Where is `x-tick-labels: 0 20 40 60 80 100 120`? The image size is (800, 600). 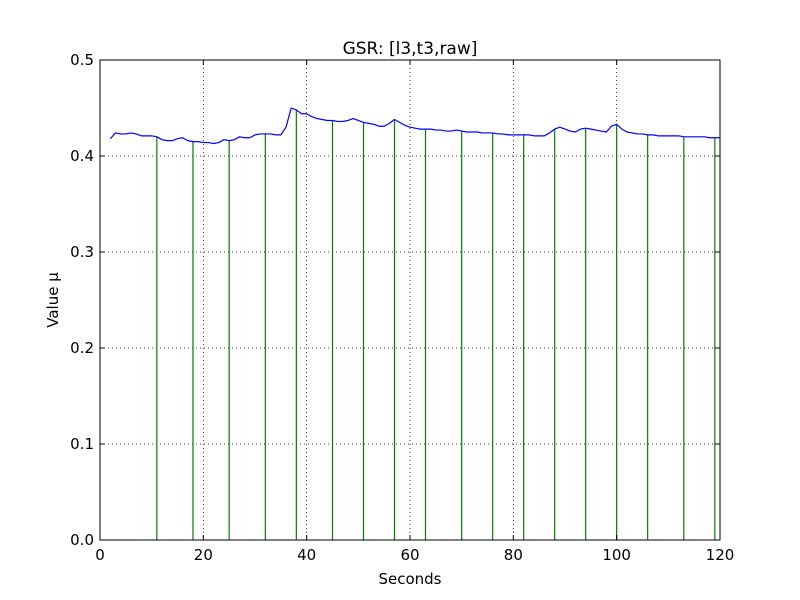 x-tick-labels: 0 20 40 60 80 100 120 is located at coordinates (414, 555).